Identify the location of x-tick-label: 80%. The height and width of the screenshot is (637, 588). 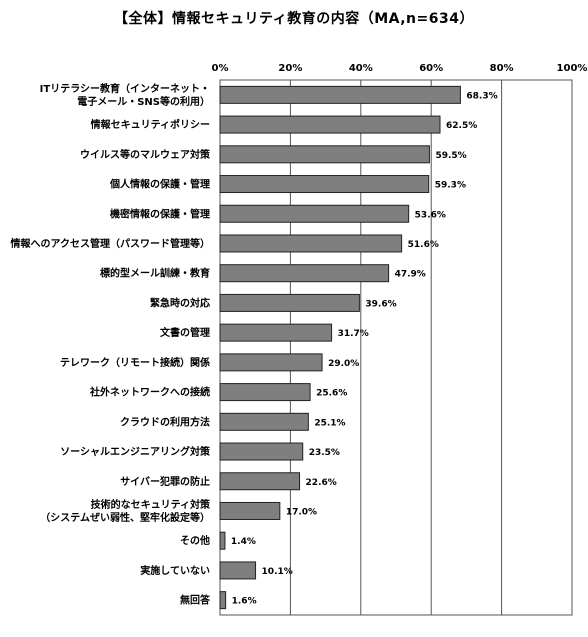
(502, 68).